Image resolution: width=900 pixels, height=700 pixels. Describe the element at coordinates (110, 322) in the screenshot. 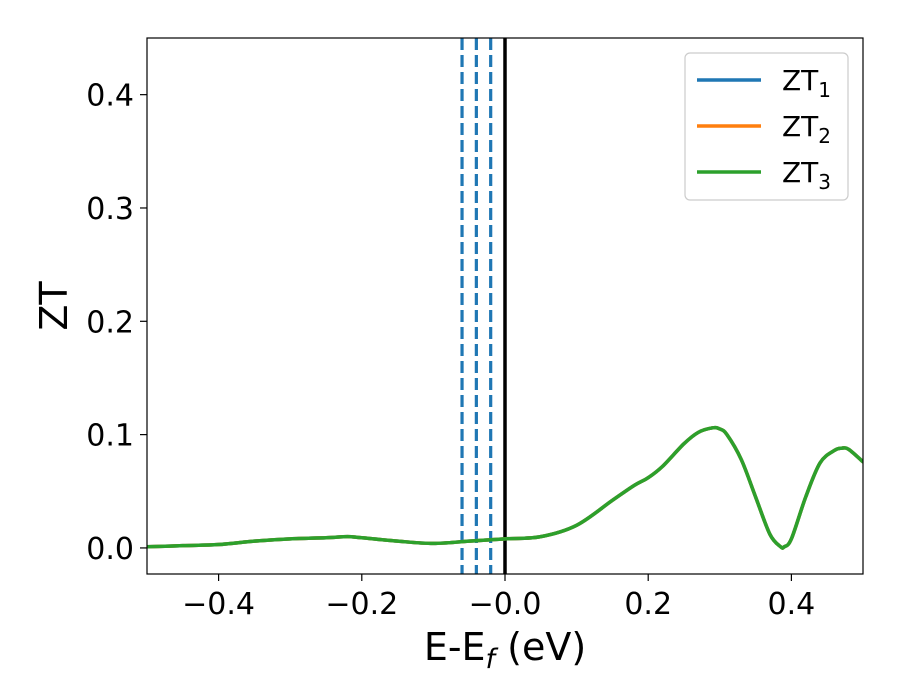

I see `y-tick-label: 0.2` at that location.